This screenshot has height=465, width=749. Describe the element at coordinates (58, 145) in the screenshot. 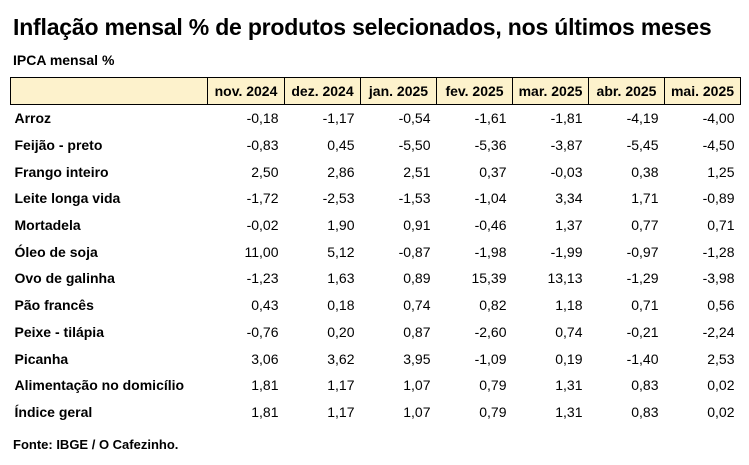

I see `row-label: Feijão - preto` at that location.